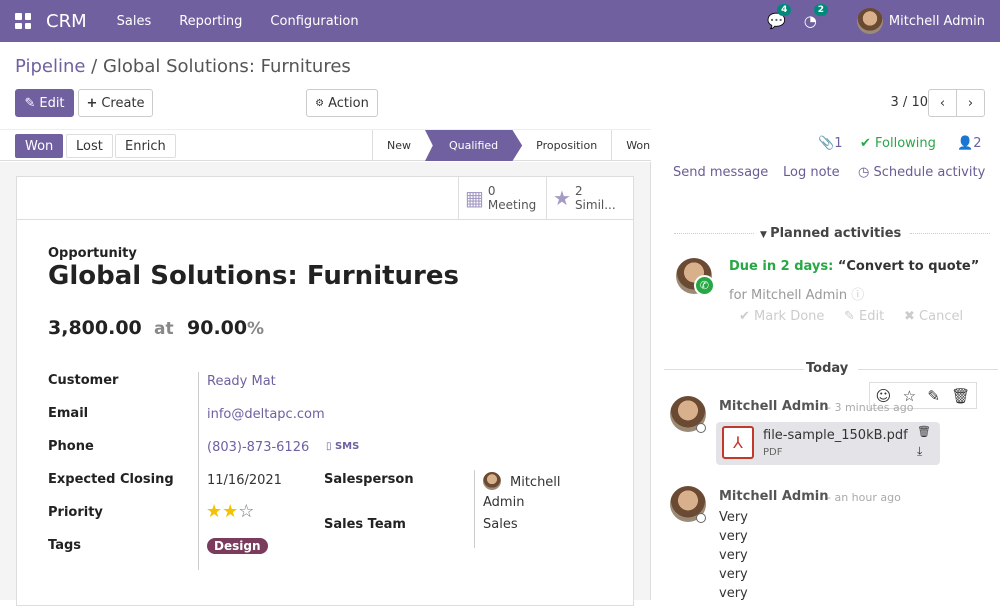  Describe the element at coordinates (836, 233) in the screenshot. I see `planned-label: Planned activities` at that location.